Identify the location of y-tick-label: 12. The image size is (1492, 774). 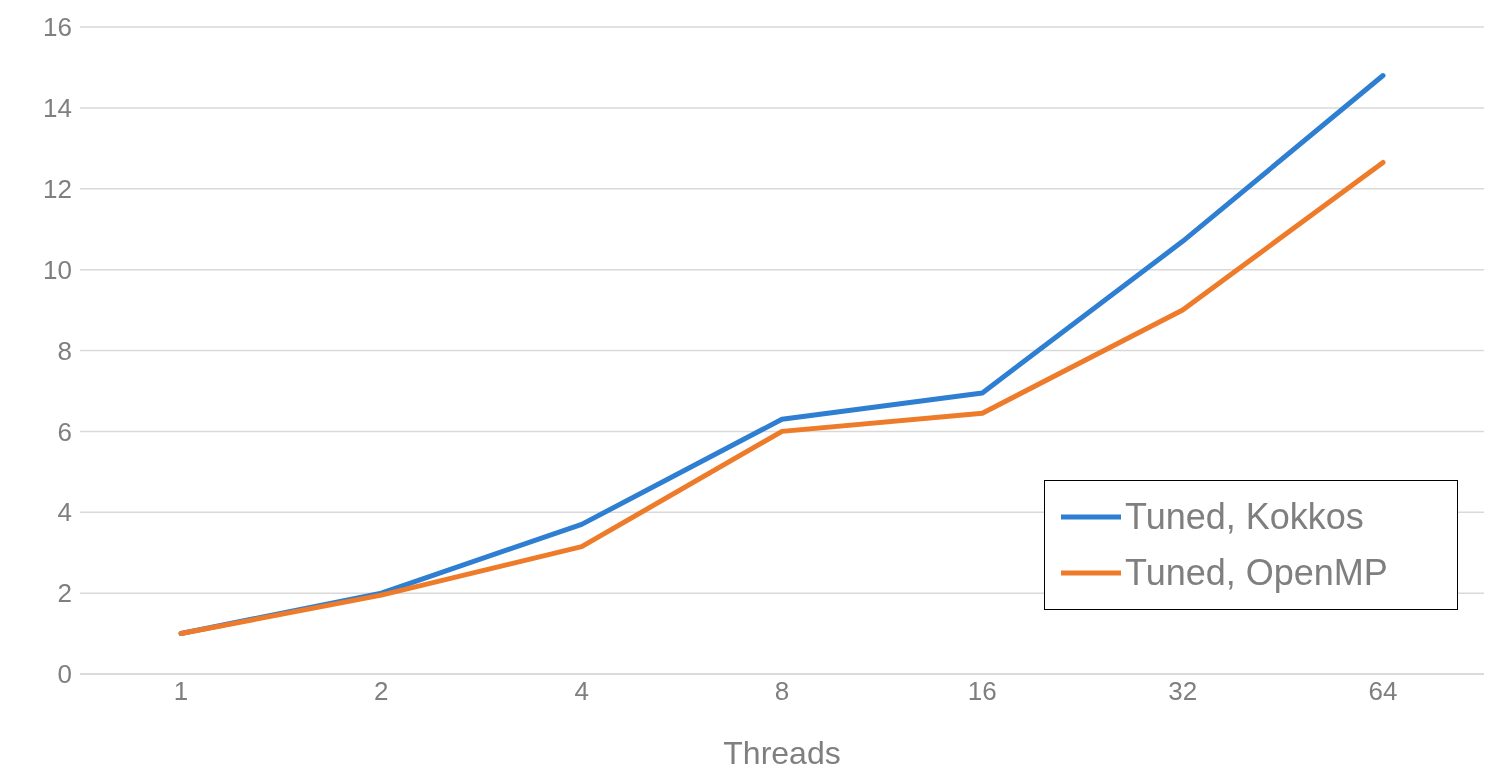
(57, 188).